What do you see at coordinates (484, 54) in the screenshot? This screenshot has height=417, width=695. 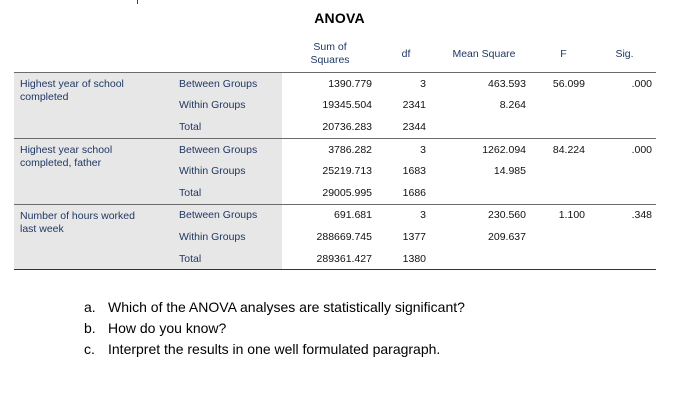 I see `header-mean-square: Mean Square` at bounding box center [484, 54].